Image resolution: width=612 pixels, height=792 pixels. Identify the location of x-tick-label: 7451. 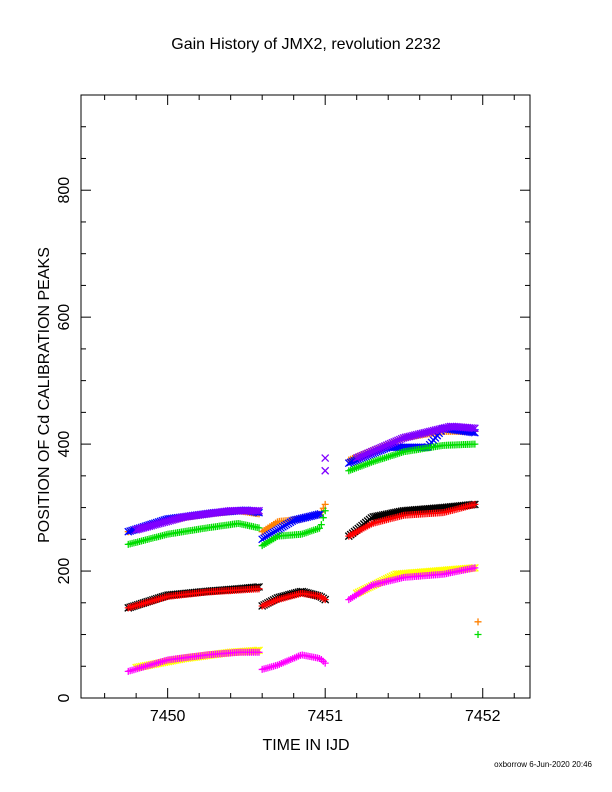
(325, 716).